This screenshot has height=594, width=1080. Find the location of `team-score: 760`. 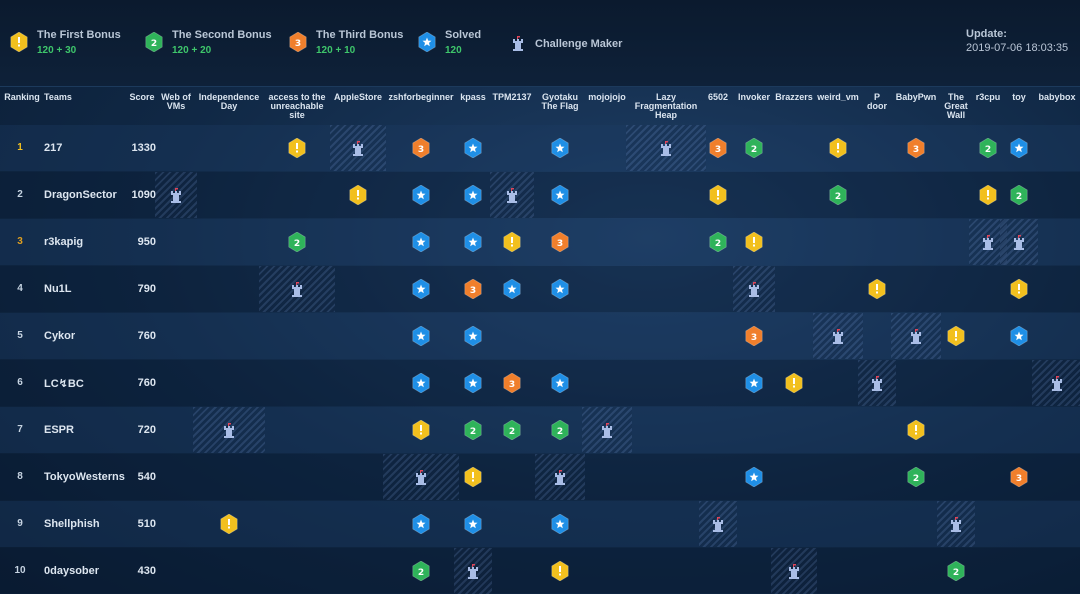

team-score: 760 is located at coordinates (146, 336).